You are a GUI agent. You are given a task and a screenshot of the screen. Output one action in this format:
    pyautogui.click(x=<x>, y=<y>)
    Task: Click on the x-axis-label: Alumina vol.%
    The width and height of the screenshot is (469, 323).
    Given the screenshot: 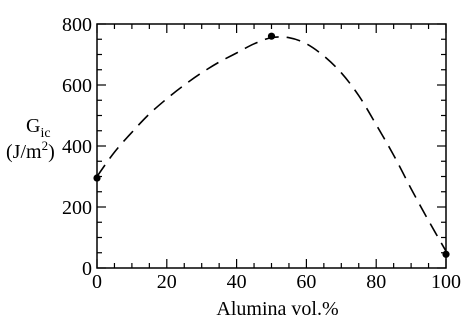 What is the action you would take?
    pyautogui.click(x=277, y=309)
    